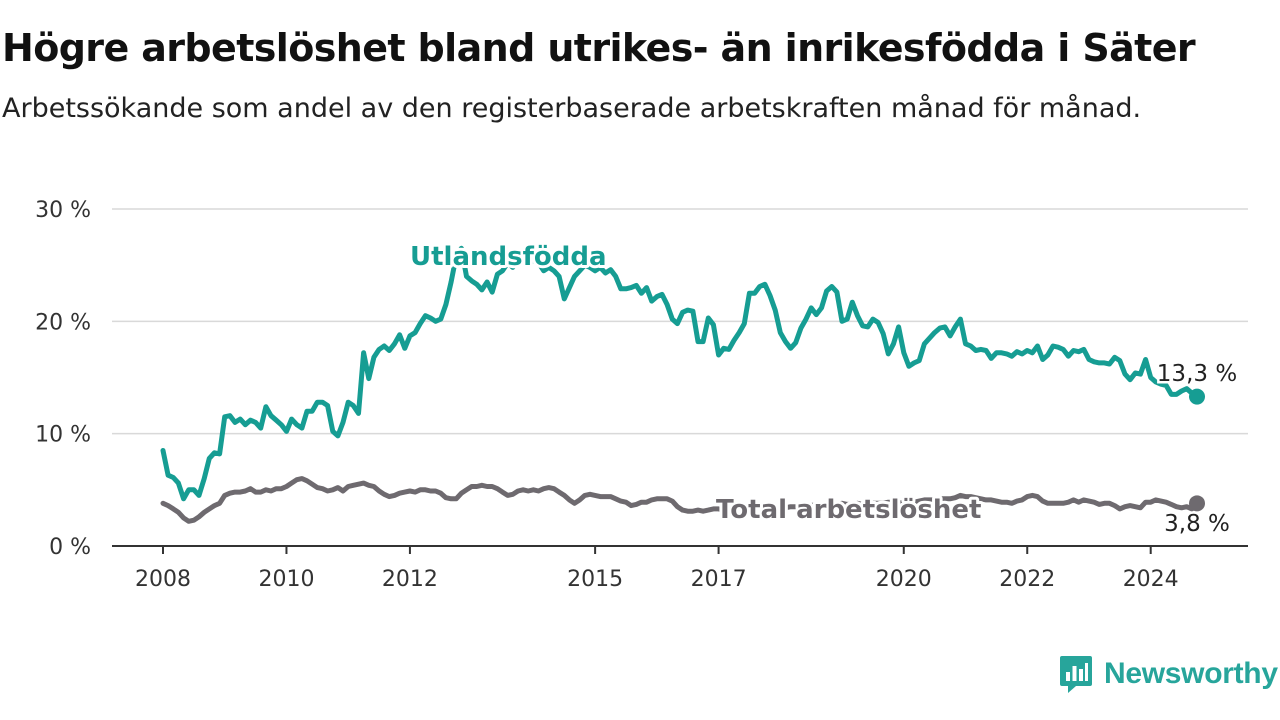 This screenshot has height=720, width=1280. I want to click on x-tick-label: 2010, so click(286, 579).